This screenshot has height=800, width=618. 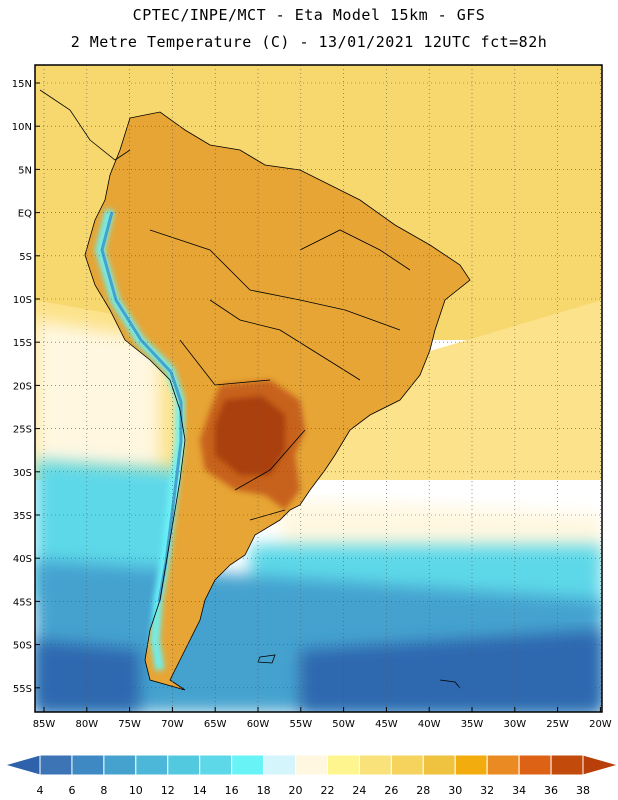 What do you see at coordinates (296, 790) in the screenshot?
I see `colorbar-label: 20` at bounding box center [296, 790].